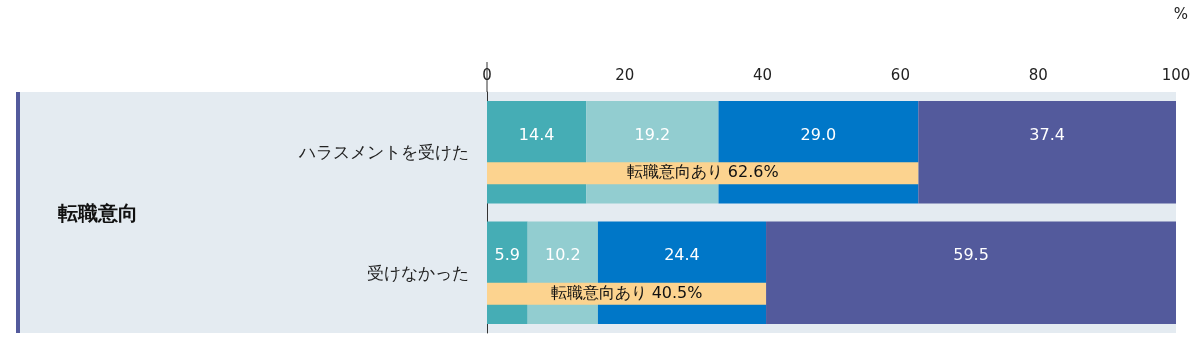 The width and height of the screenshot is (1200, 343). Describe the element at coordinates (562, 255) in the screenshot. I see `data-label: 10.2` at that location.